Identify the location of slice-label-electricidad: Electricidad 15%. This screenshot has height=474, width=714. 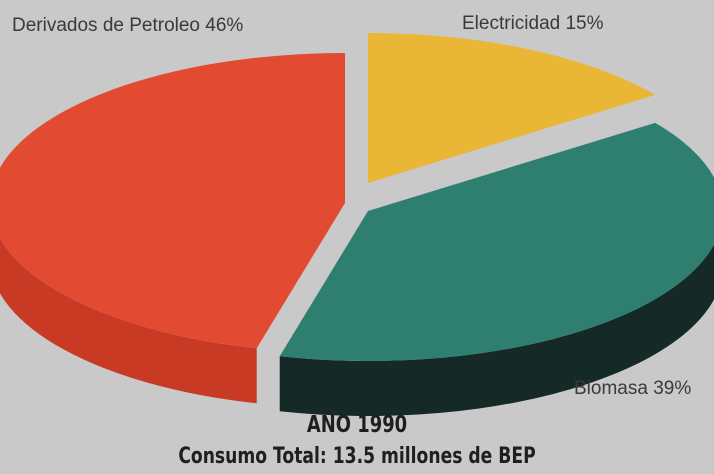
(533, 23).